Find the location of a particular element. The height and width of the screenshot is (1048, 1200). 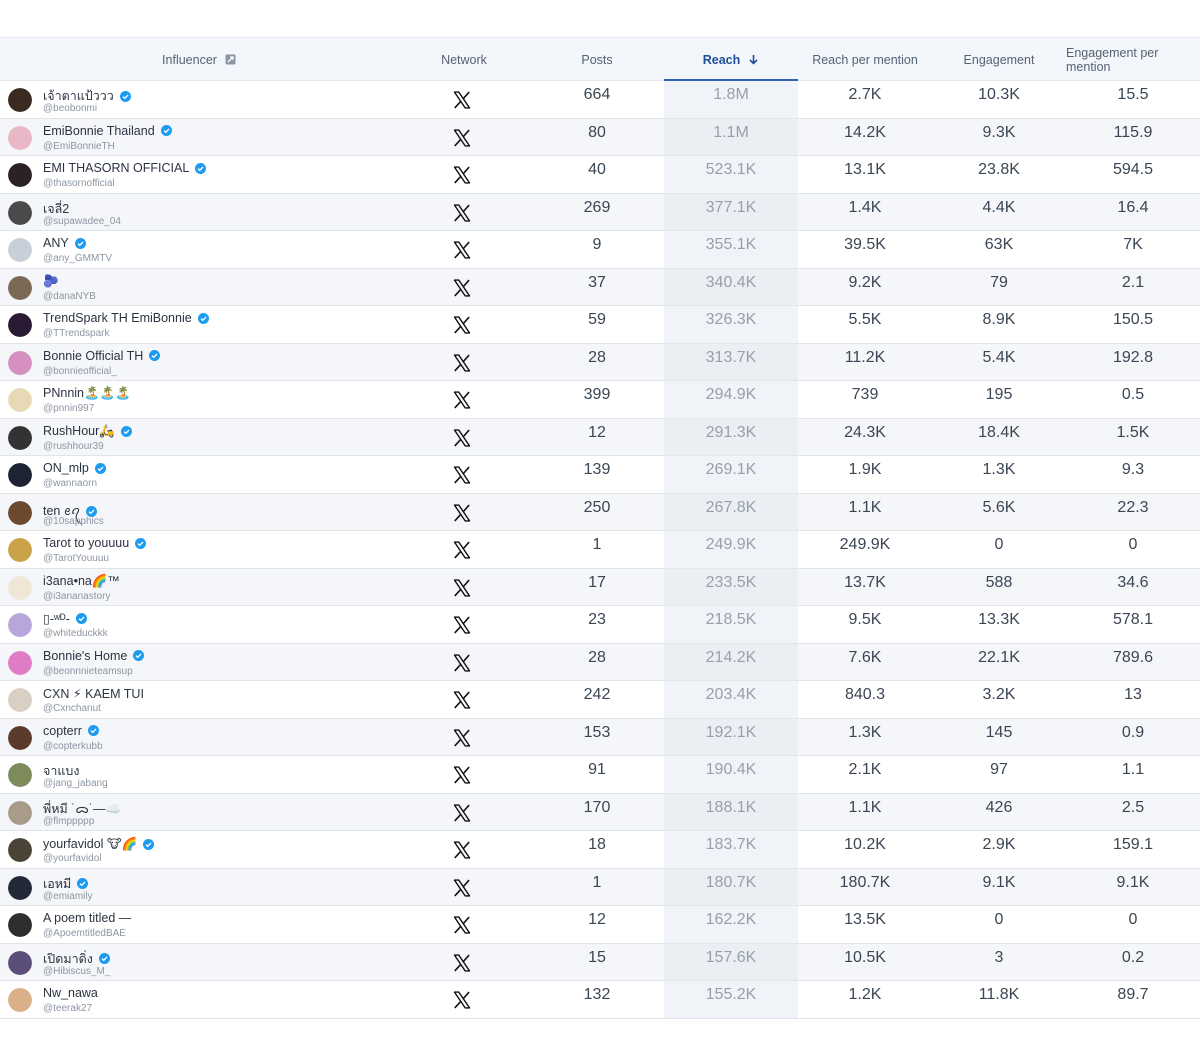

table-row: 🫐 @danaNYB 37 340.4K 9.2K 79 2.1 is located at coordinates (600, 287).